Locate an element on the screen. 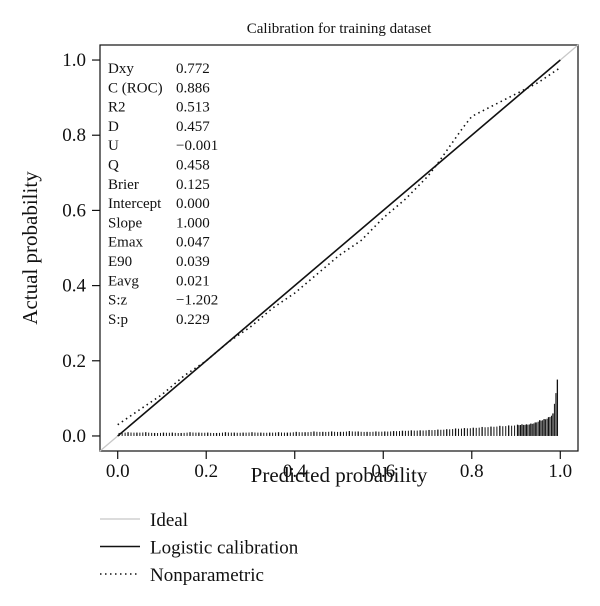 The height and width of the screenshot is (606, 600). stat-value: 0.000 is located at coordinates (193, 204).